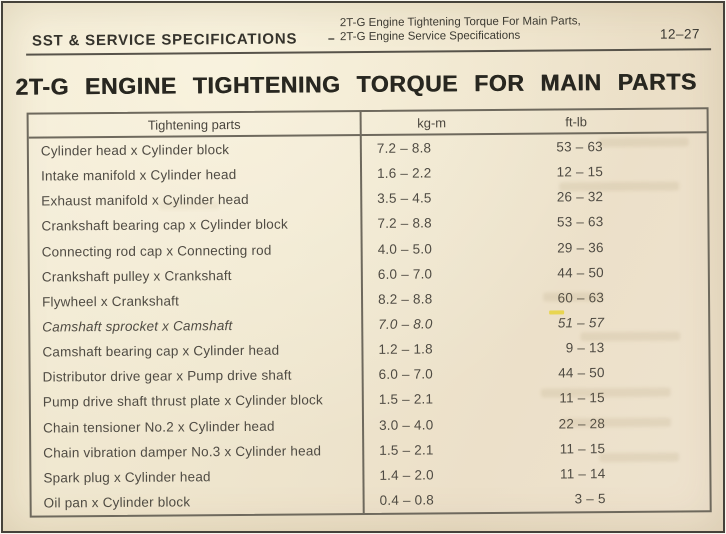 The image size is (726, 534). I want to click on kgm-value: 4.0 – 5.0, so click(405, 249).